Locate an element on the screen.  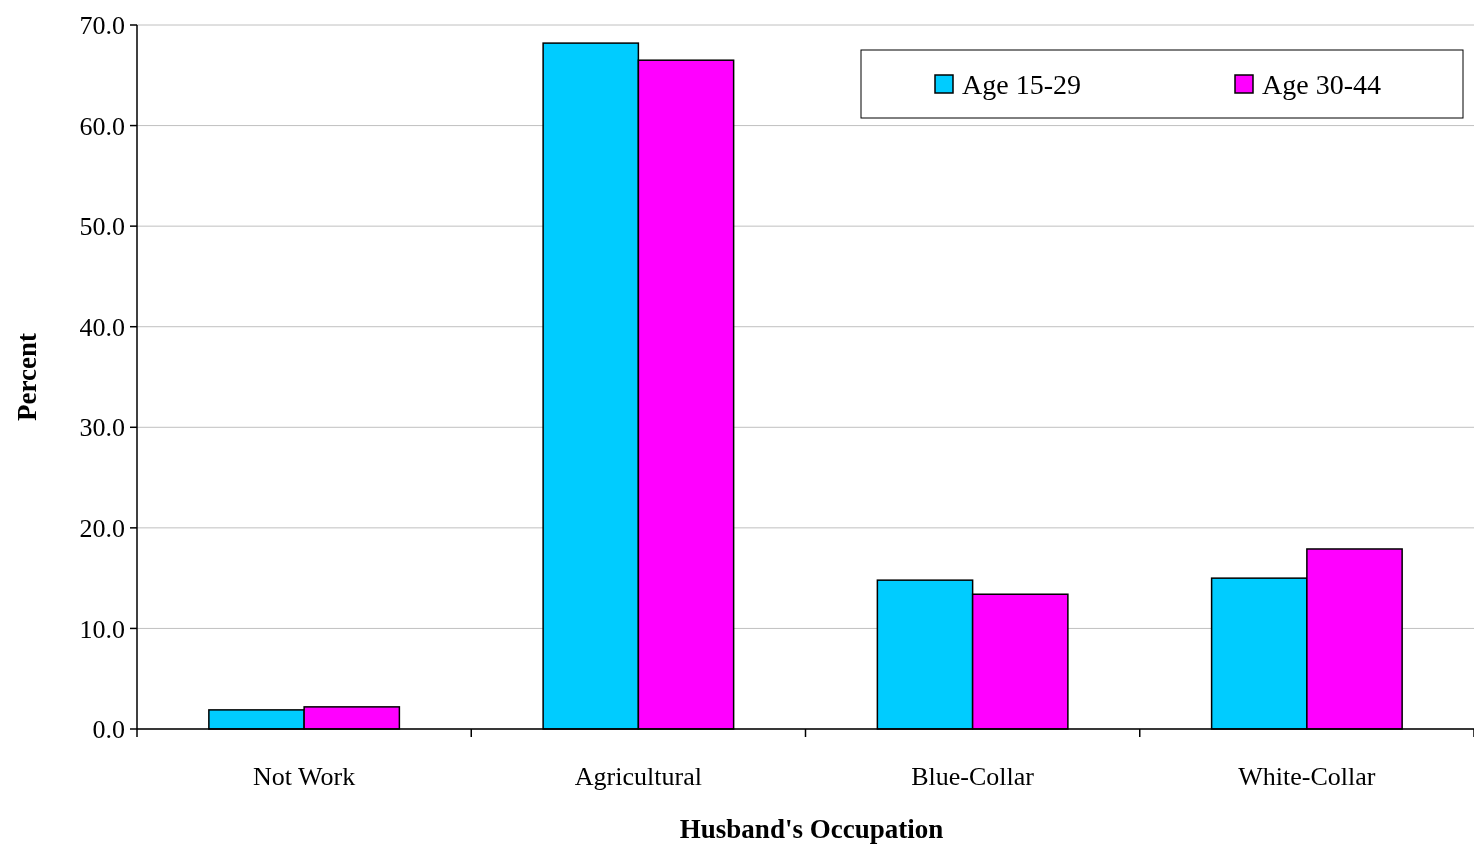
y-tick-label: 40.0 is located at coordinates (102, 327).